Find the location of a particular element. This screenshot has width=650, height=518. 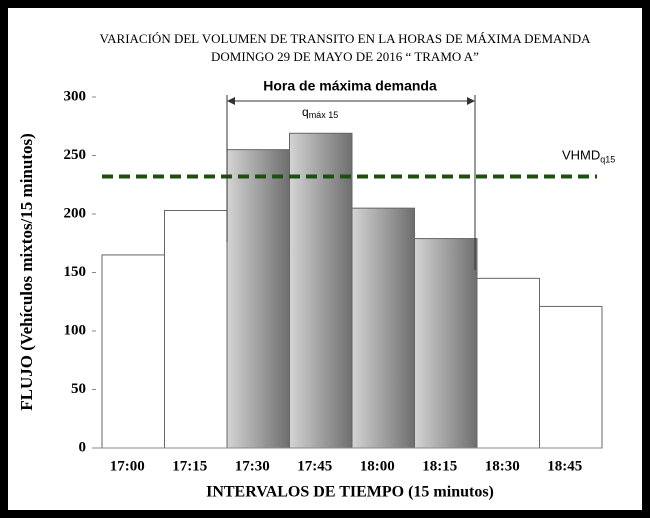

y-tick-label: 0 is located at coordinates (83, 447).